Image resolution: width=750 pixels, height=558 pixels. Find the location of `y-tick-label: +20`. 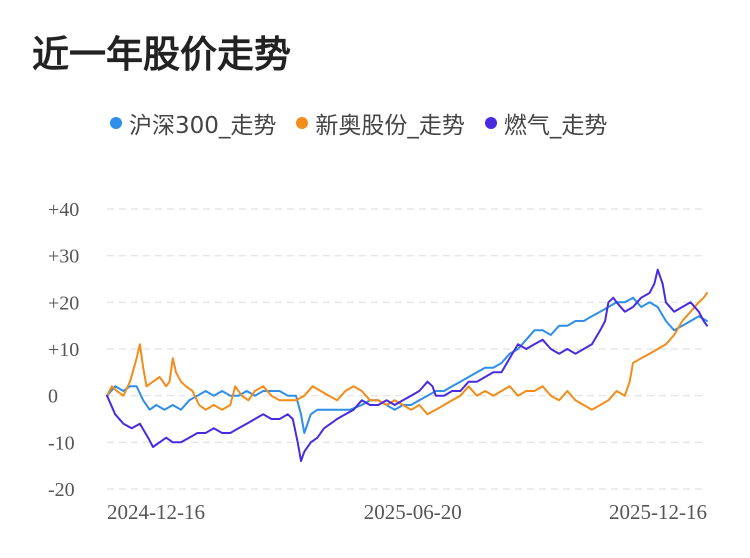

y-tick-label: +20 is located at coordinates (63, 303).